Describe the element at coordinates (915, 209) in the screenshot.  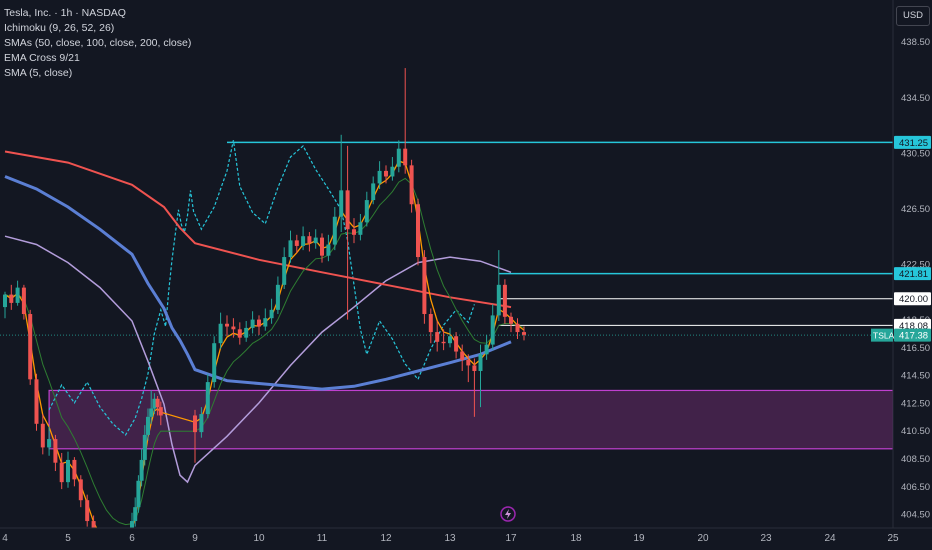
I see `y-tick-label: 426.50` at that location.